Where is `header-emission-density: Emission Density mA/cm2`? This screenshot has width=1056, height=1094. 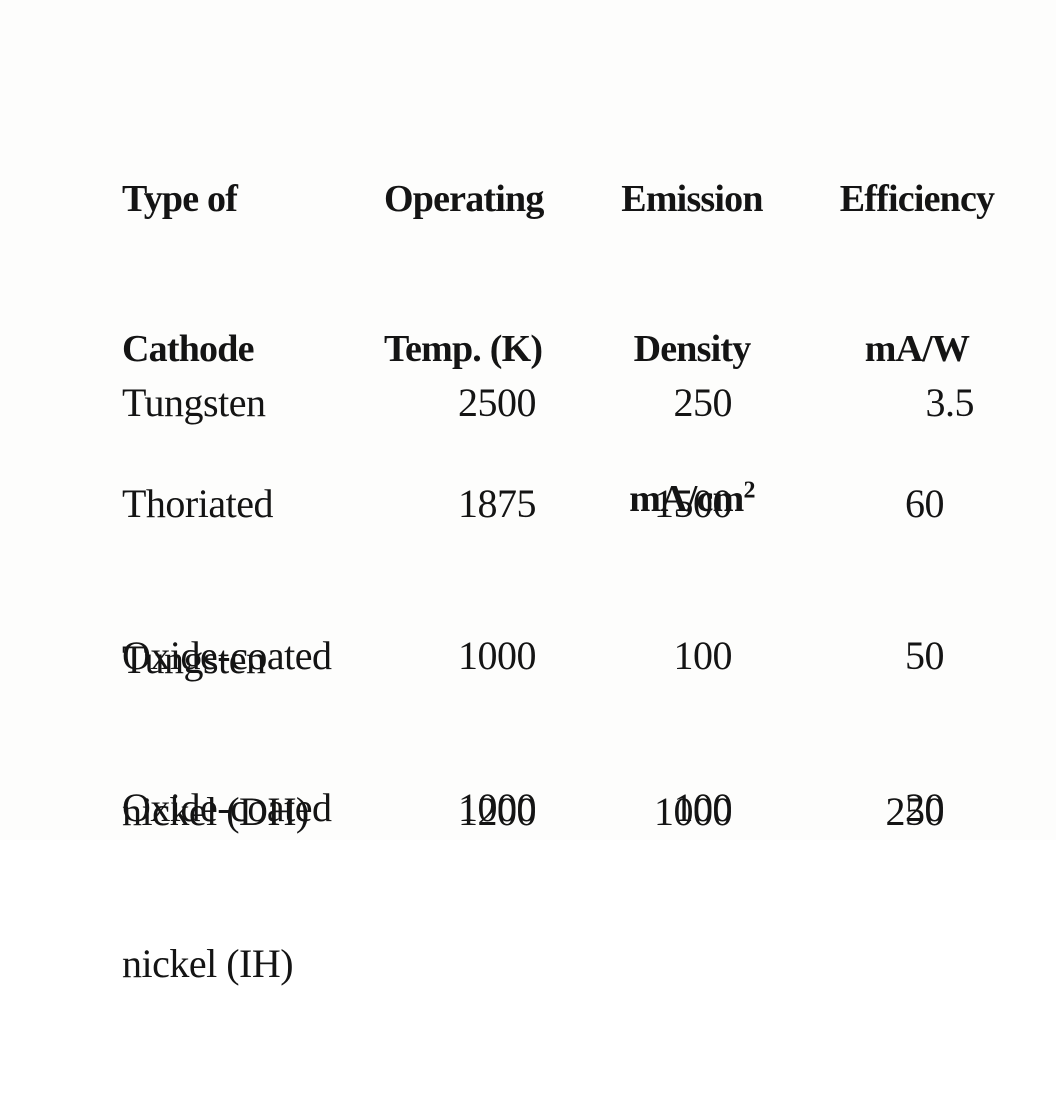 header-emission-density: Emission Density mA/cm2 is located at coordinates (692, 349).